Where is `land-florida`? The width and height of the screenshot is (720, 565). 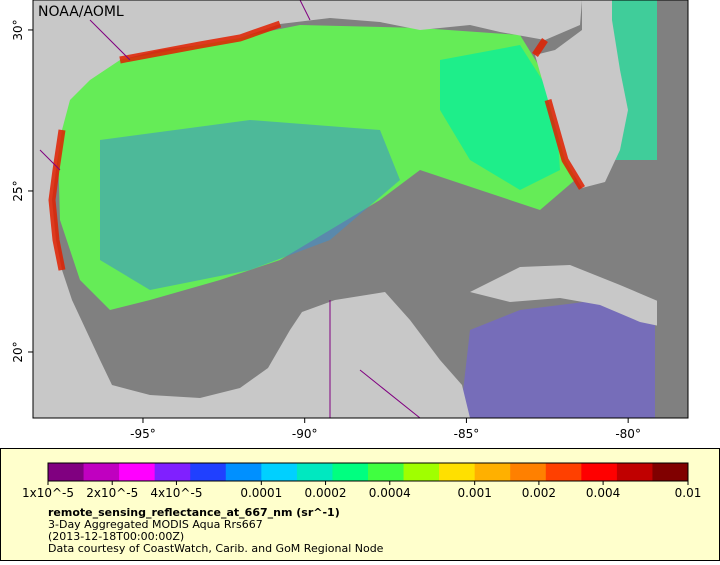 land-florida is located at coordinates (581, 94).